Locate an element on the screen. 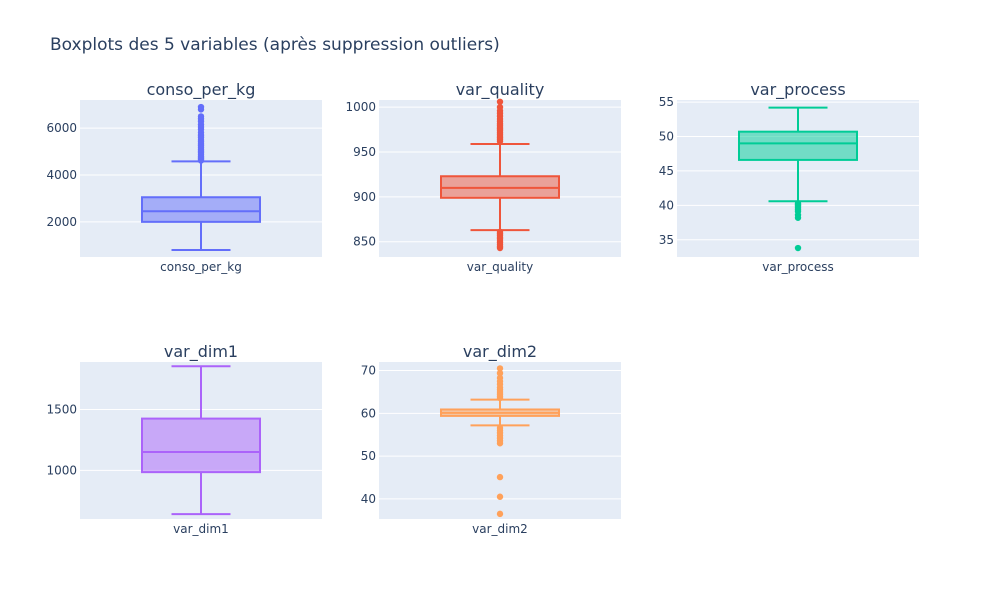 This screenshot has height=600, width=1000. y-tick-label: 1500 is located at coordinates (61, 409).